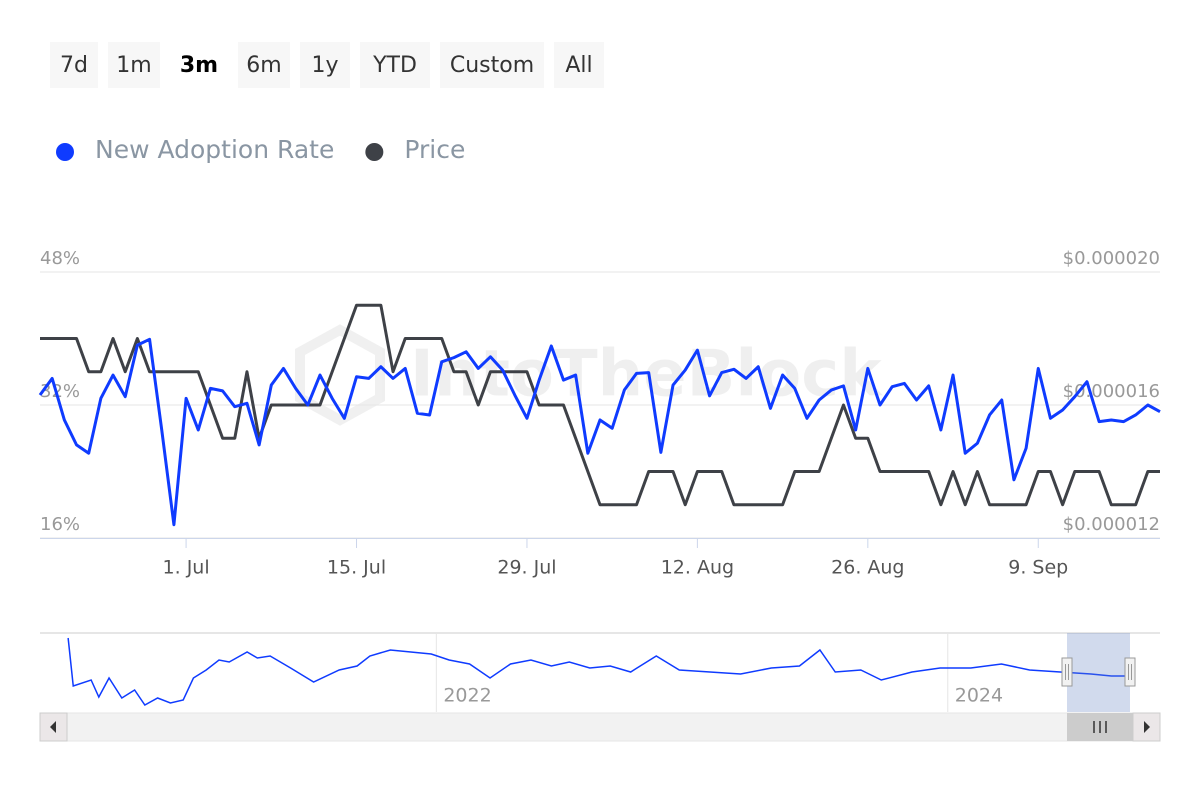 This screenshot has height=800, width=1200. Describe the element at coordinates (697, 568) in the screenshot. I see `x-tick-label: 12. Aug` at that location.